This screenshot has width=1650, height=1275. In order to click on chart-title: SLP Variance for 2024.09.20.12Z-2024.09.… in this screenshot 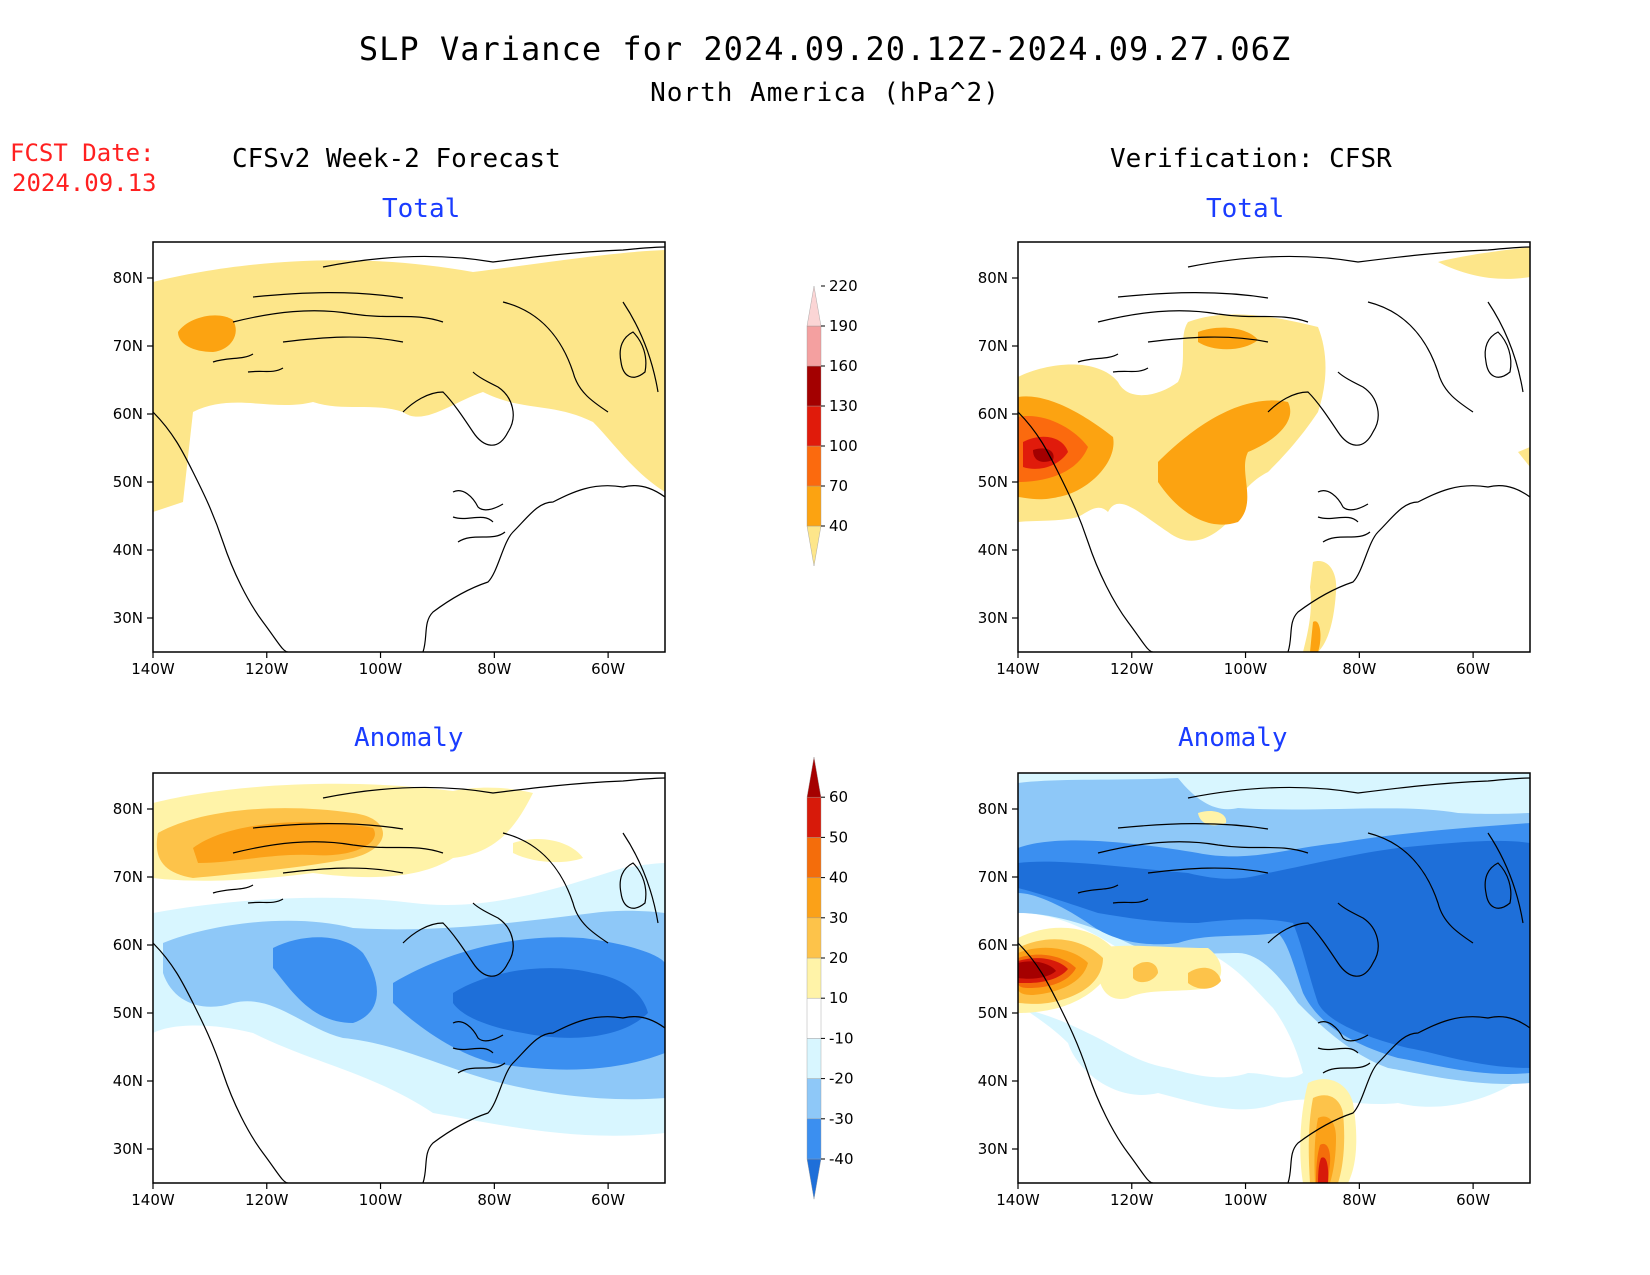, I will do `click(825, 49)`.